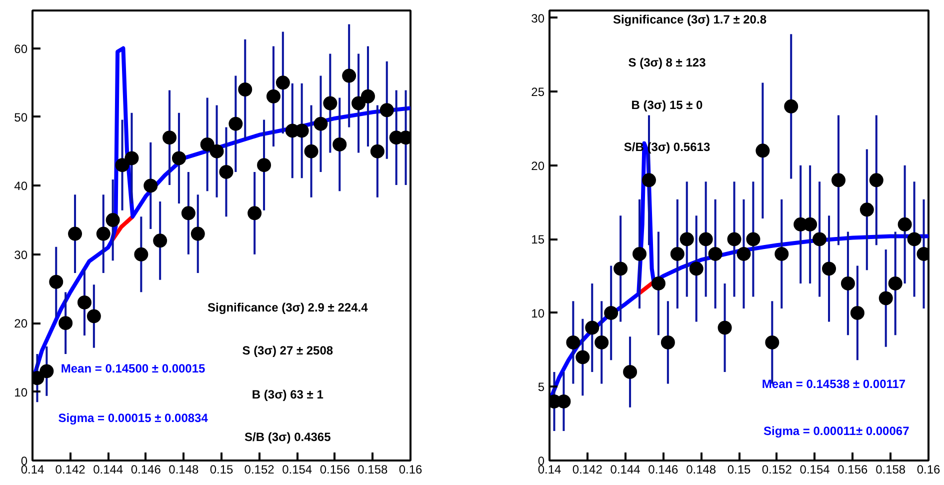 This screenshot has width=944, height=485. What do you see at coordinates (133, 369) in the screenshot?
I see `annotation: Mean = 0.14500 ± 0.00015` at bounding box center [133, 369].